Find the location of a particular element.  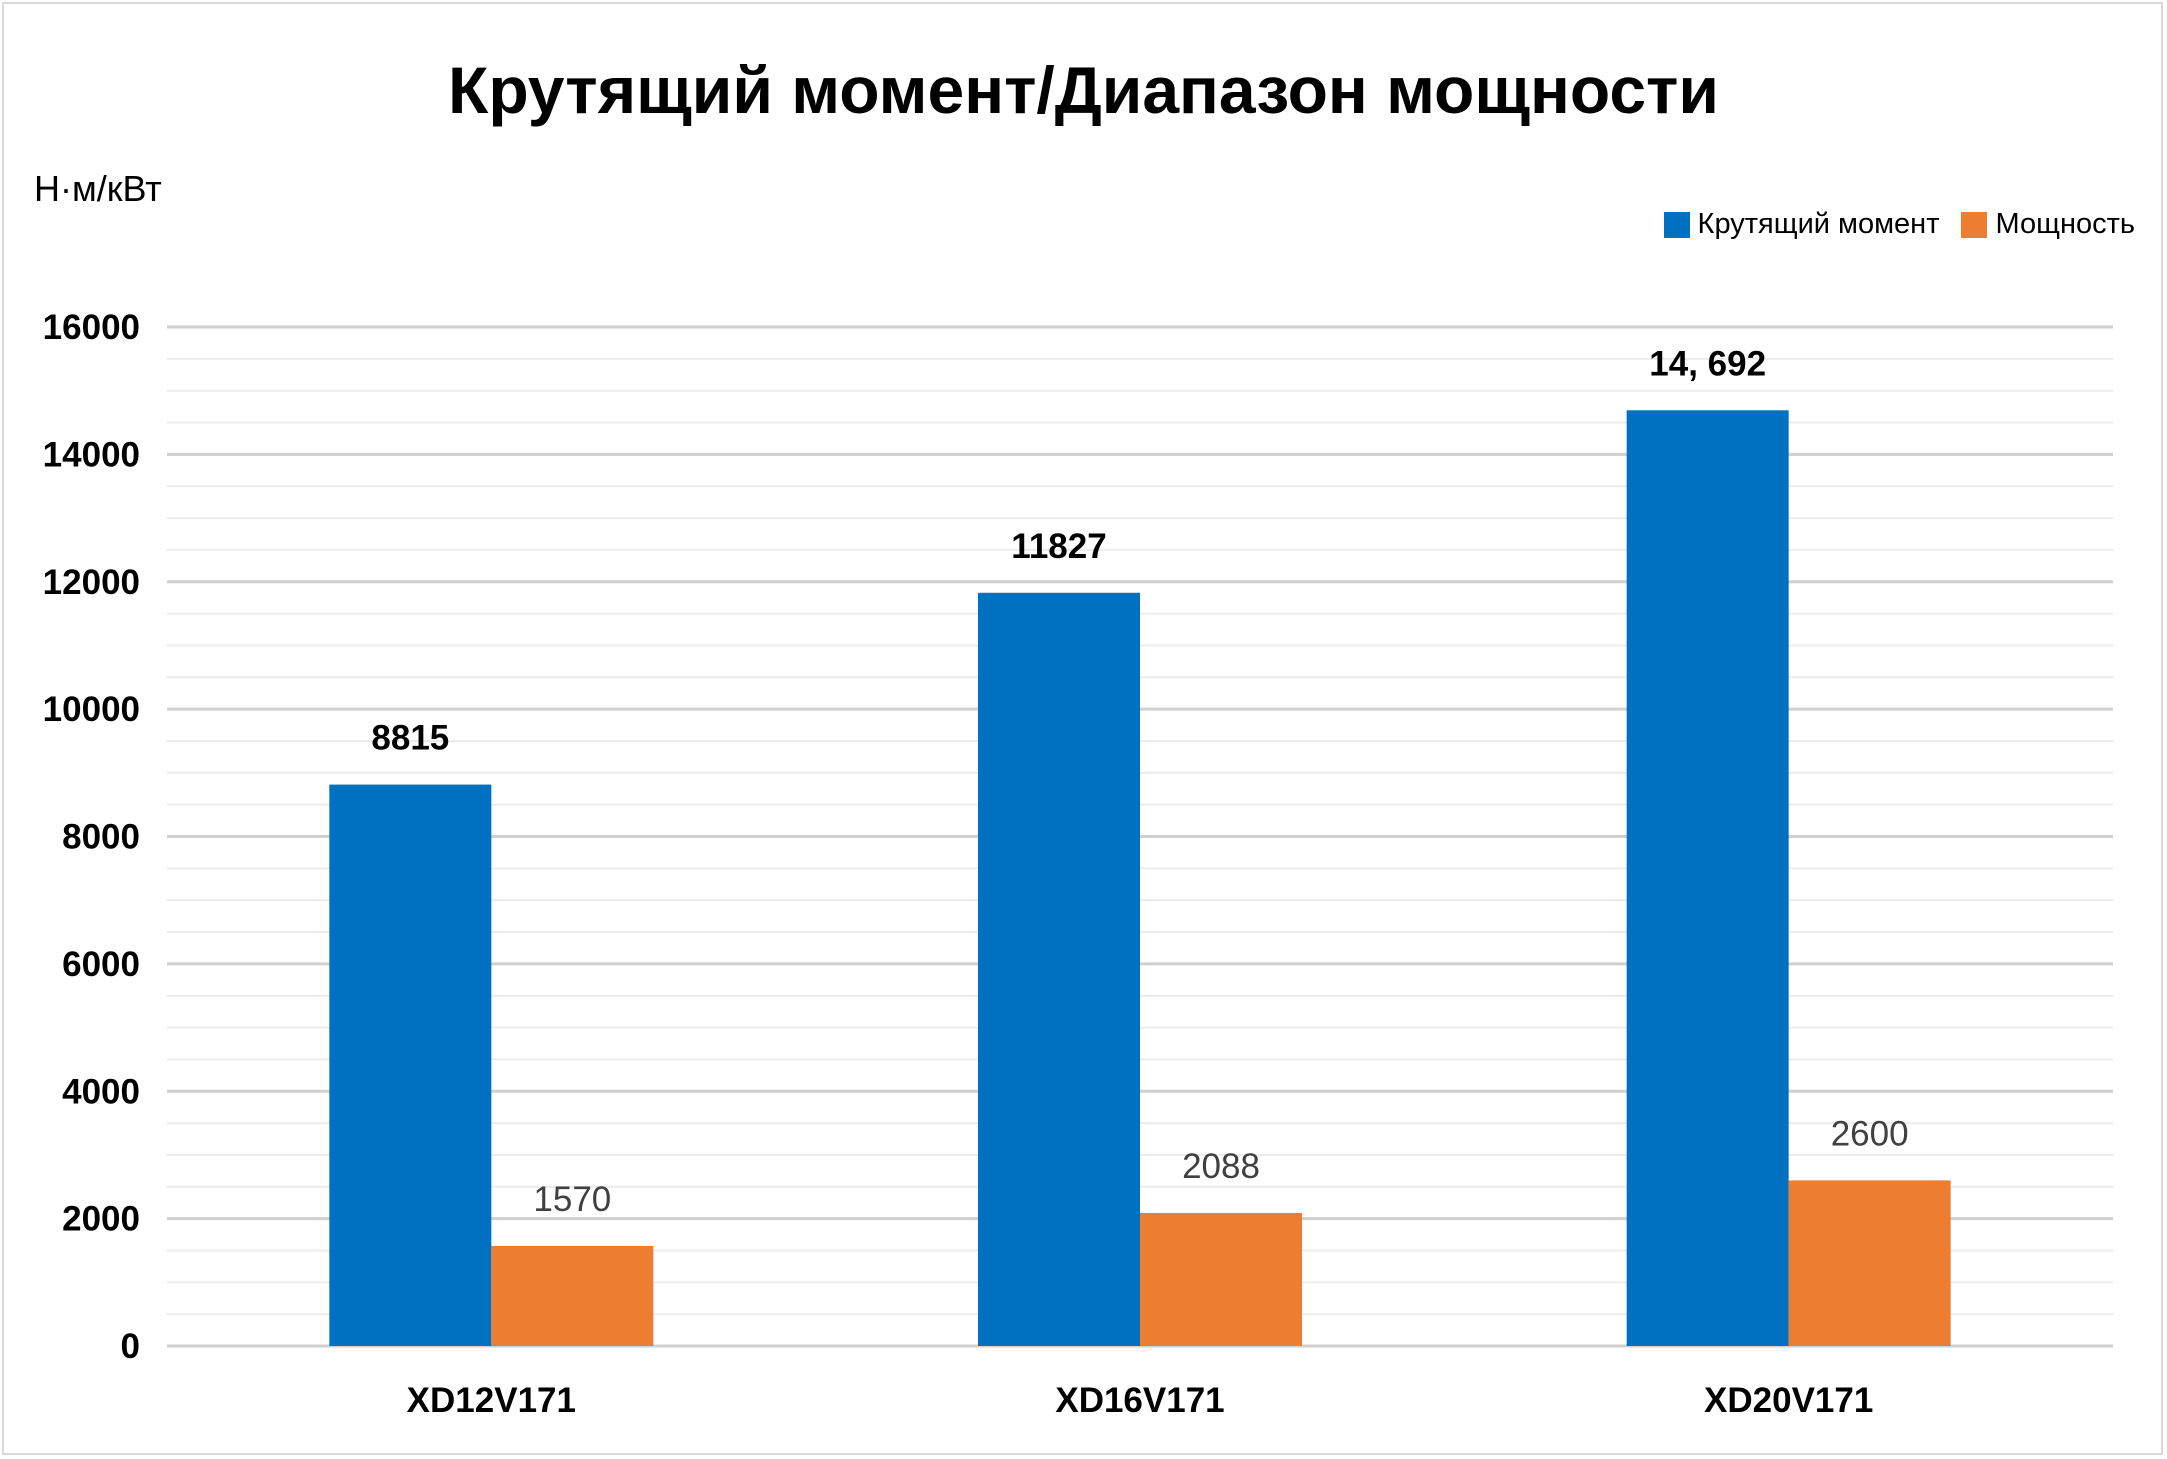

data-label-torque: 14, 692 is located at coordinates (1707, 363).